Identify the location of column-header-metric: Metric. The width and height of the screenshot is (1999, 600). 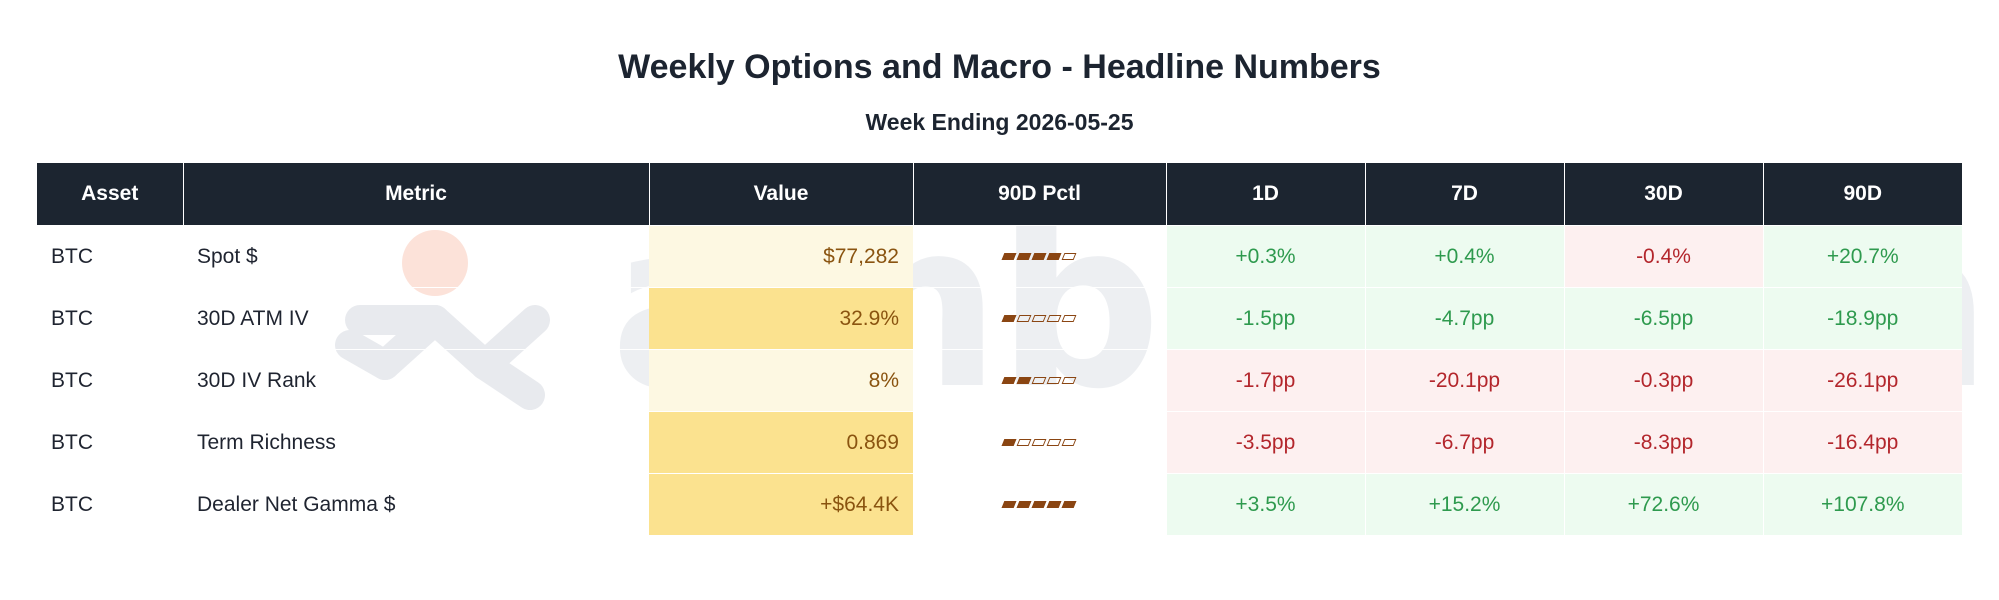
(415, 194).